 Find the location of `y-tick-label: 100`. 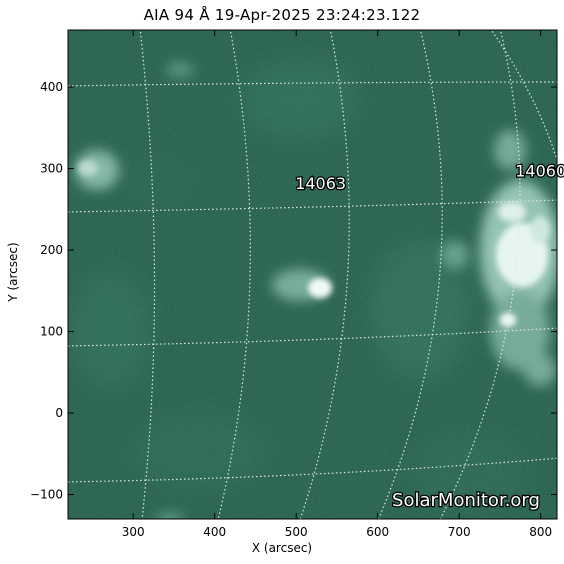

y-tick-label: 100 is located at coordinates (51, 332).